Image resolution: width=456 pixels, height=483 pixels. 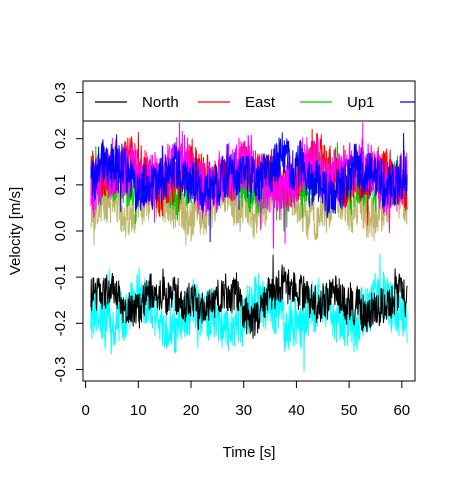 What do you see at coordinates (85, 410) in the screenshot?
I see `x-tick-label: 0` at bounding box center [85, 410].